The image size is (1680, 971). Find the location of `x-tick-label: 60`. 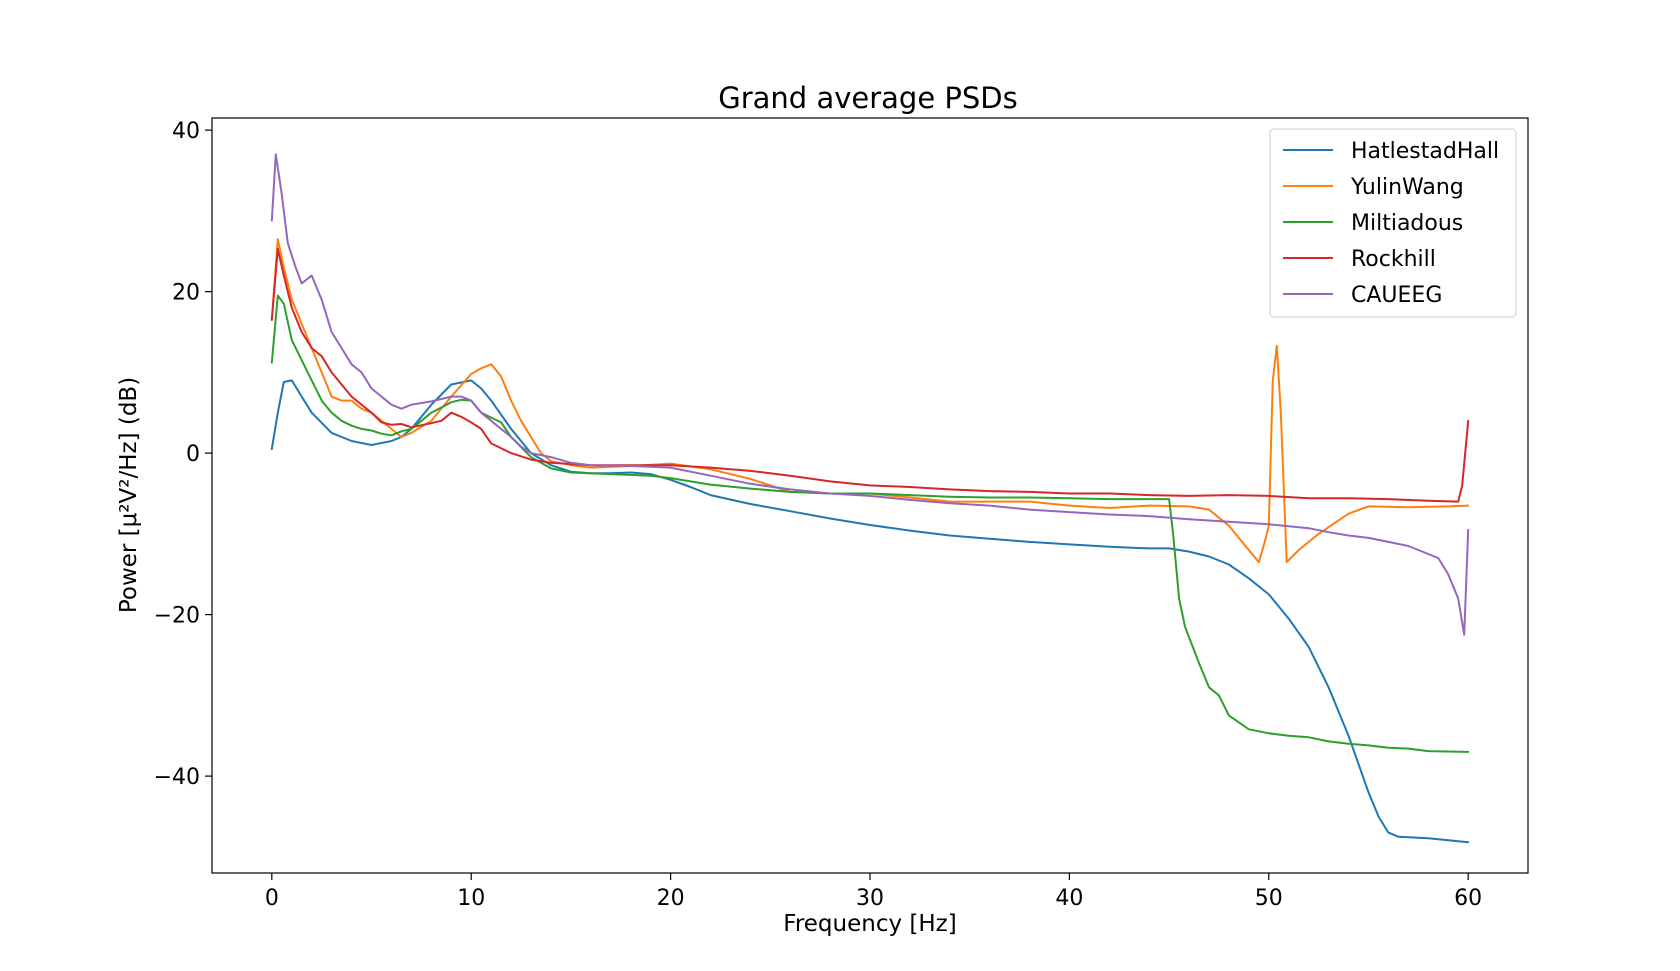

x-tick-label: 60 is located at coordinates (1468, 898).